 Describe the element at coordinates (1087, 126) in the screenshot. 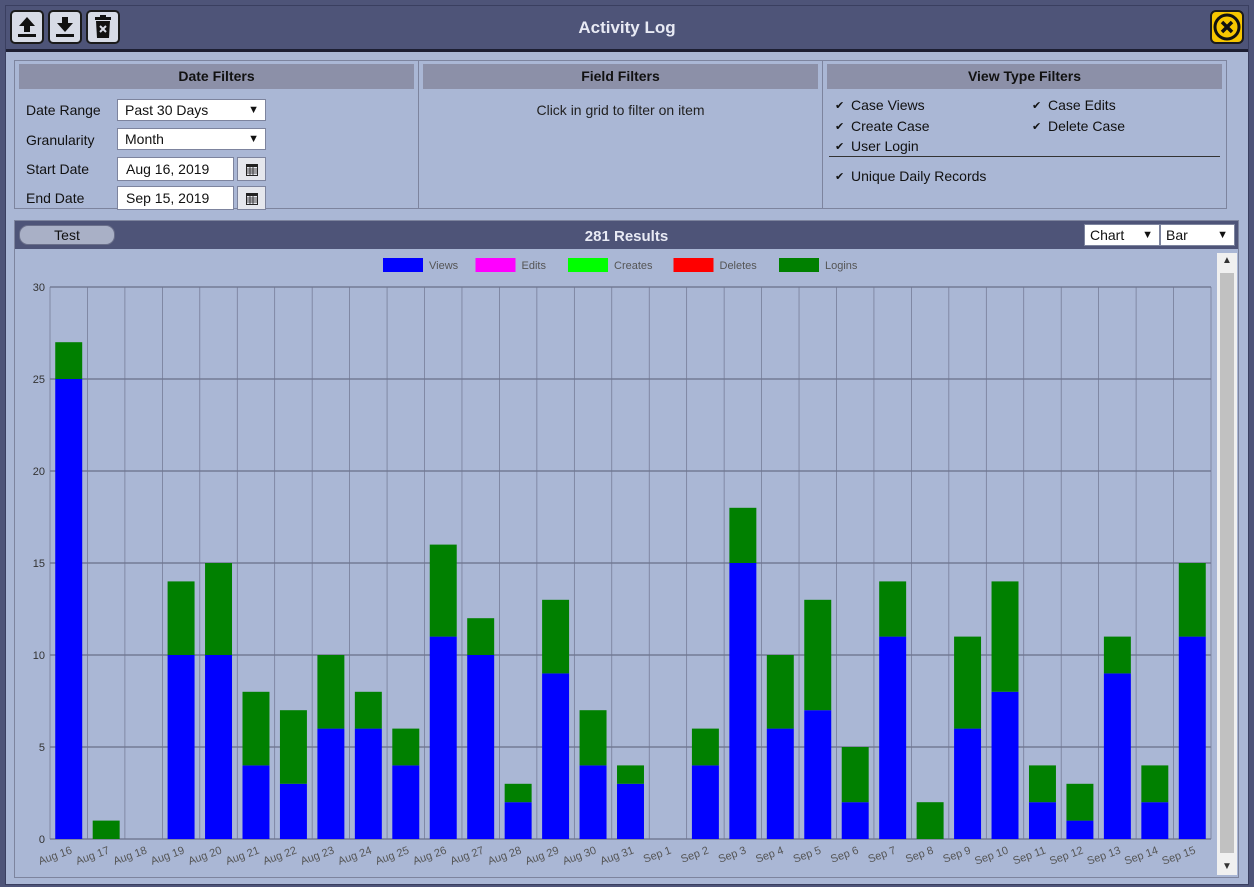

I see `delete-case-label: Delete Case` at that location.